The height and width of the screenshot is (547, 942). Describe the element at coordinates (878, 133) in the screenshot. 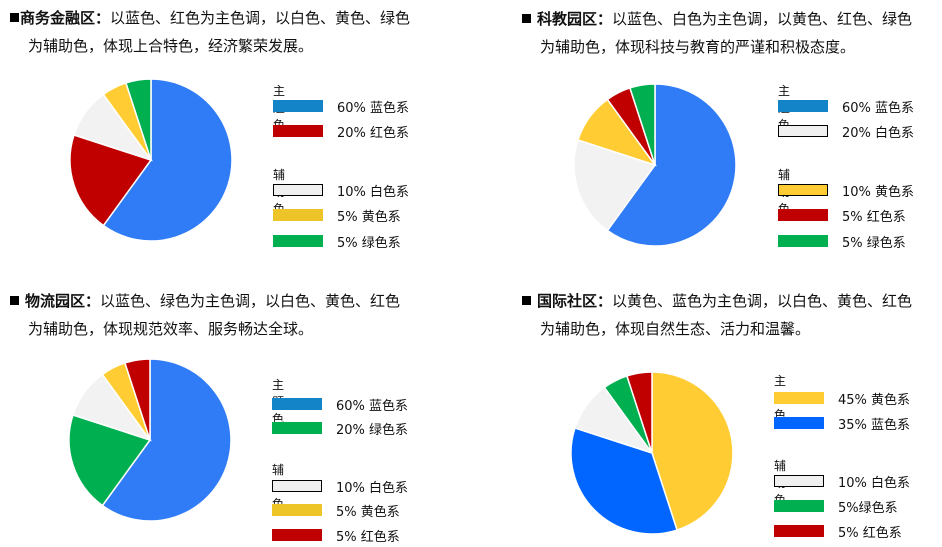

I see `legend-label: 20% 白色系` at that location.